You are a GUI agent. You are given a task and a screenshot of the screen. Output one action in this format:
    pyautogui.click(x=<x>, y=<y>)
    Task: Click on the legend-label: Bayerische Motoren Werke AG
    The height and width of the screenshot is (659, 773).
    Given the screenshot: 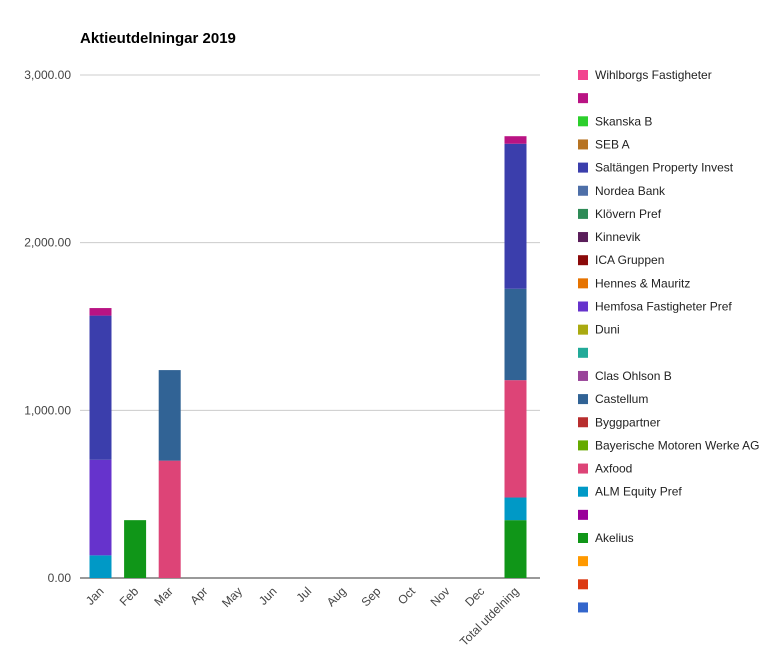 What is the action you would take?
    pyautogui.click(x=677, y=445)
    